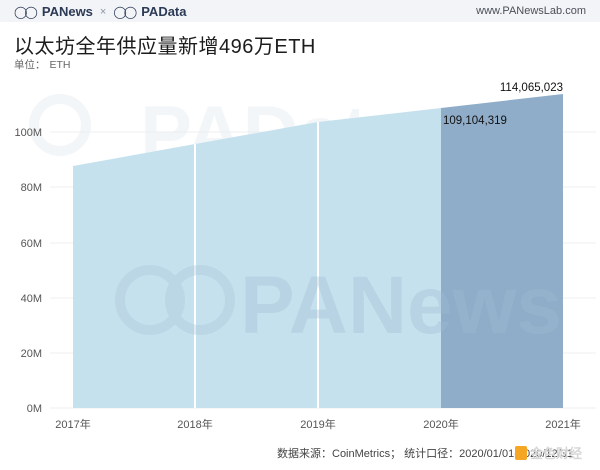 This screenshot has width=600, height=470. I want to click on source-value: CoinMetrics；, so click(367, 454).